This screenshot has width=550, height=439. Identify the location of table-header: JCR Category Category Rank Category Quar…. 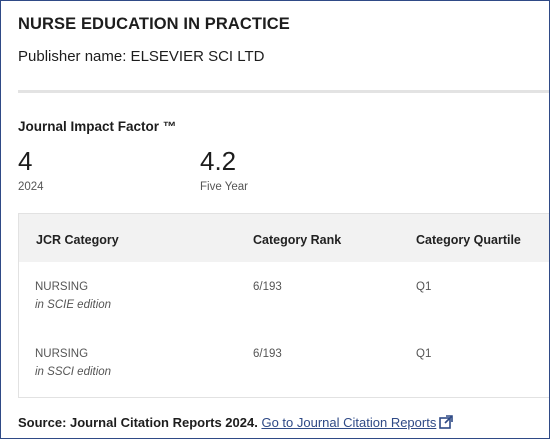
(284, 238).